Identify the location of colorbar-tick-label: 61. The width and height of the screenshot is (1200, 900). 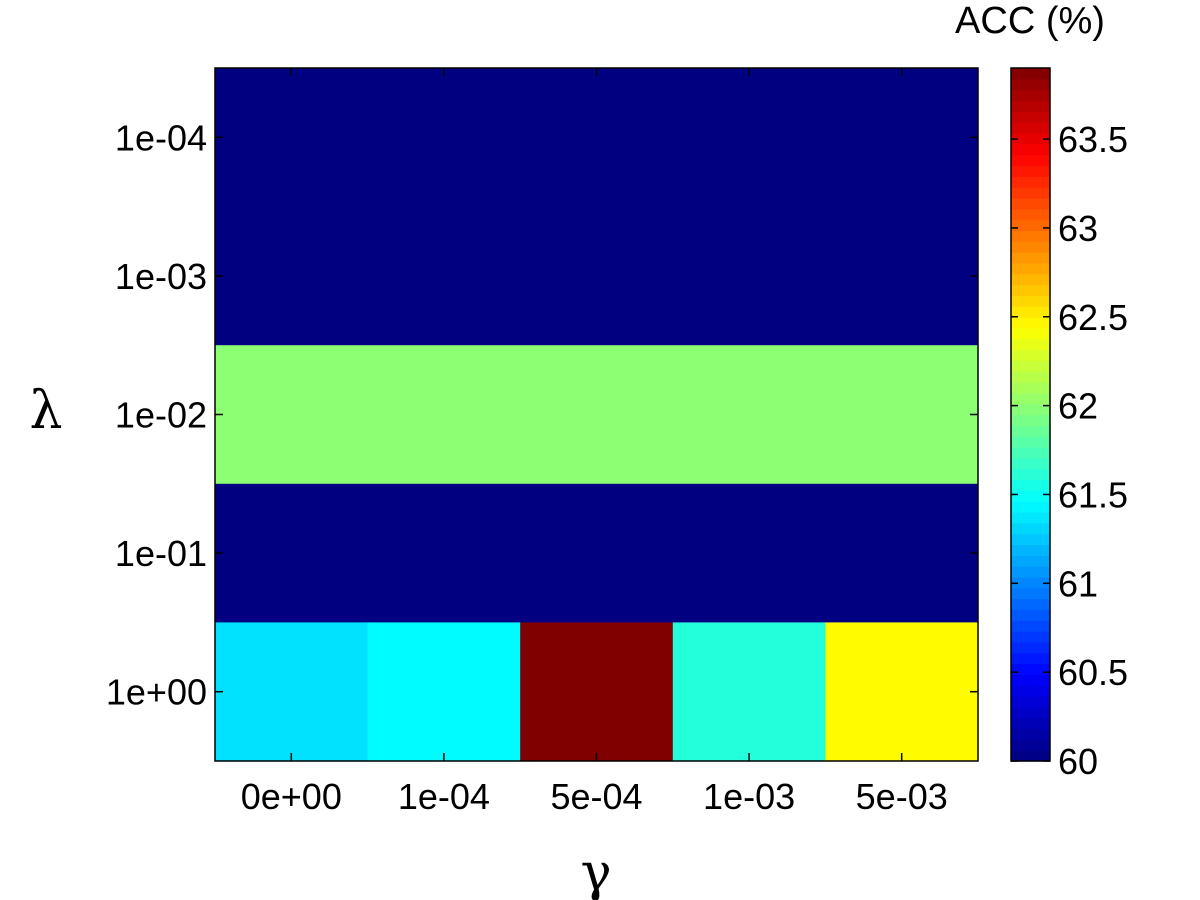
(1078, 583).